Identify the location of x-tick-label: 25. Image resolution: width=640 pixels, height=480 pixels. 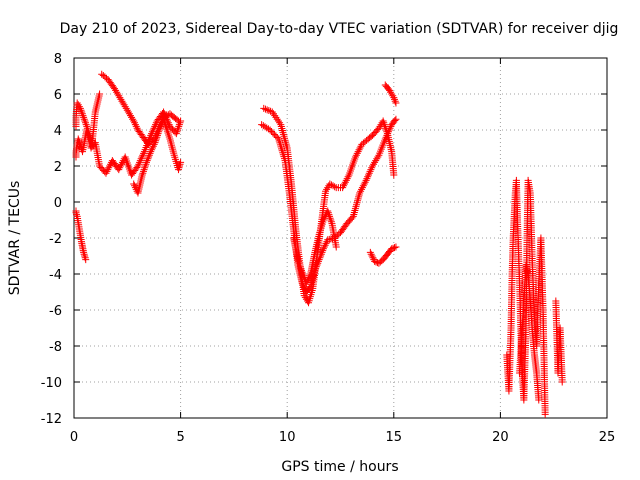
(607, 437).